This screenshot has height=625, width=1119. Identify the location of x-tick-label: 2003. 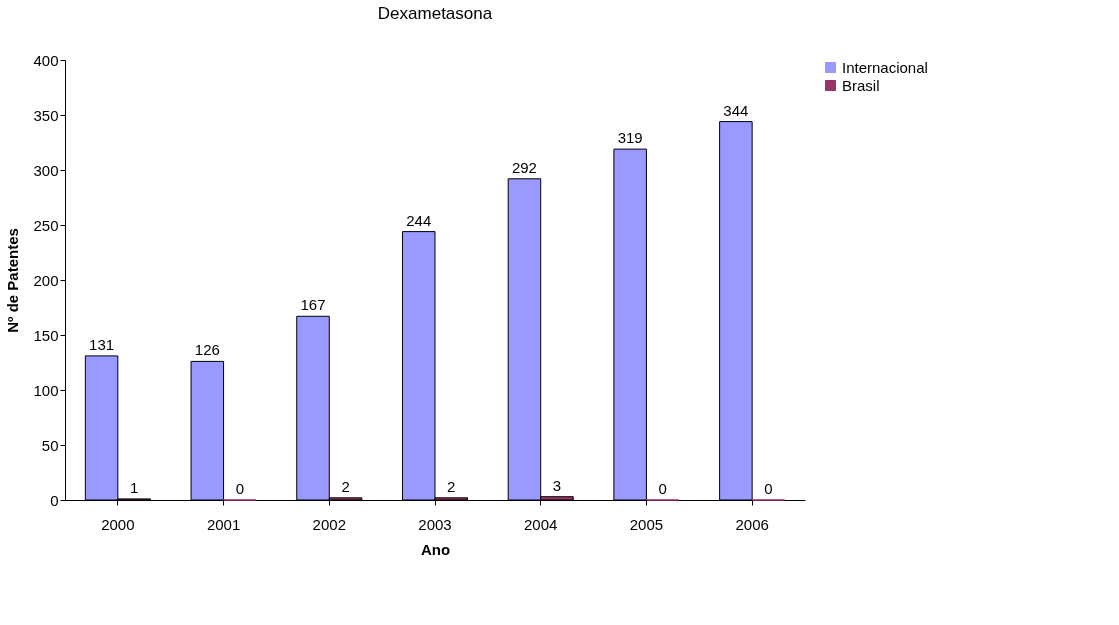
(435, 524).